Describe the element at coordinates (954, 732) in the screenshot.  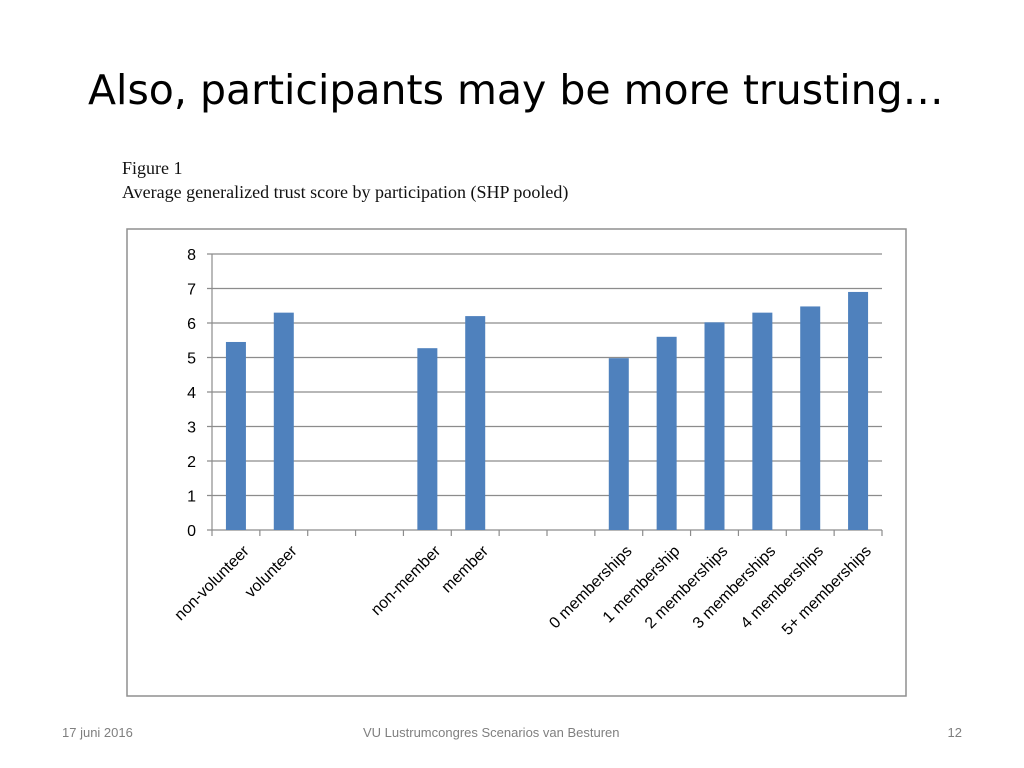
I see `footer-page-number: 12` at that location.